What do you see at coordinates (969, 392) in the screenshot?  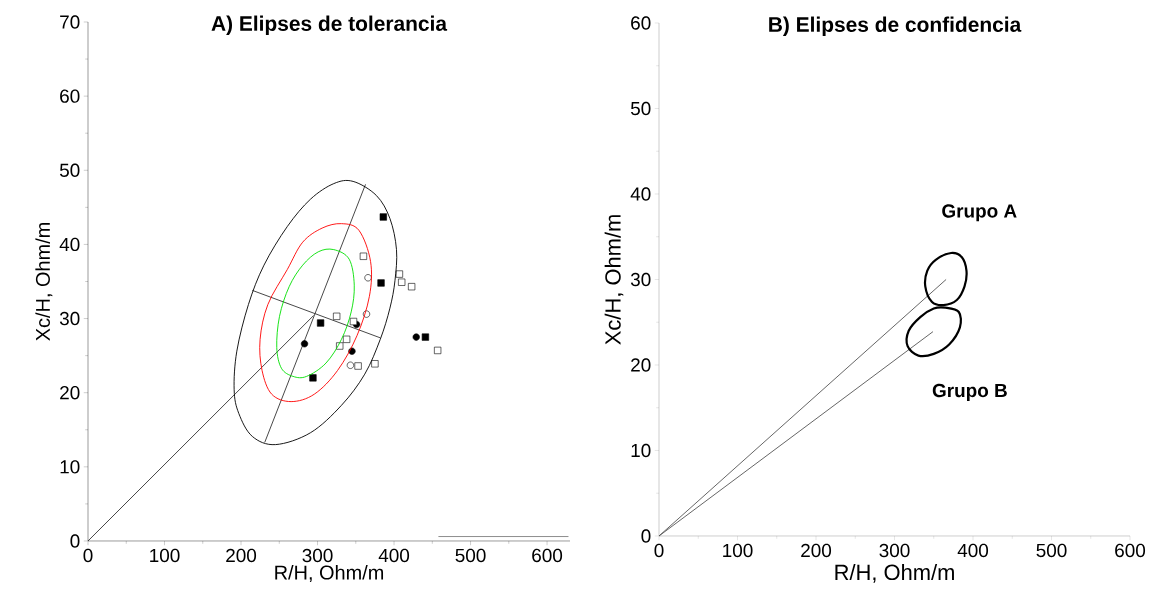 I see `annotation: Grupo B` at bounding box center [969, 392].